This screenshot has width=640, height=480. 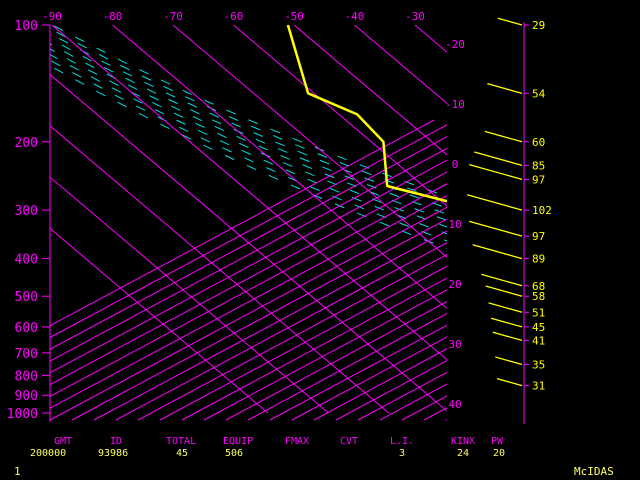 I want to click on wind-speed-label: 85, so click(x=538, y=165).